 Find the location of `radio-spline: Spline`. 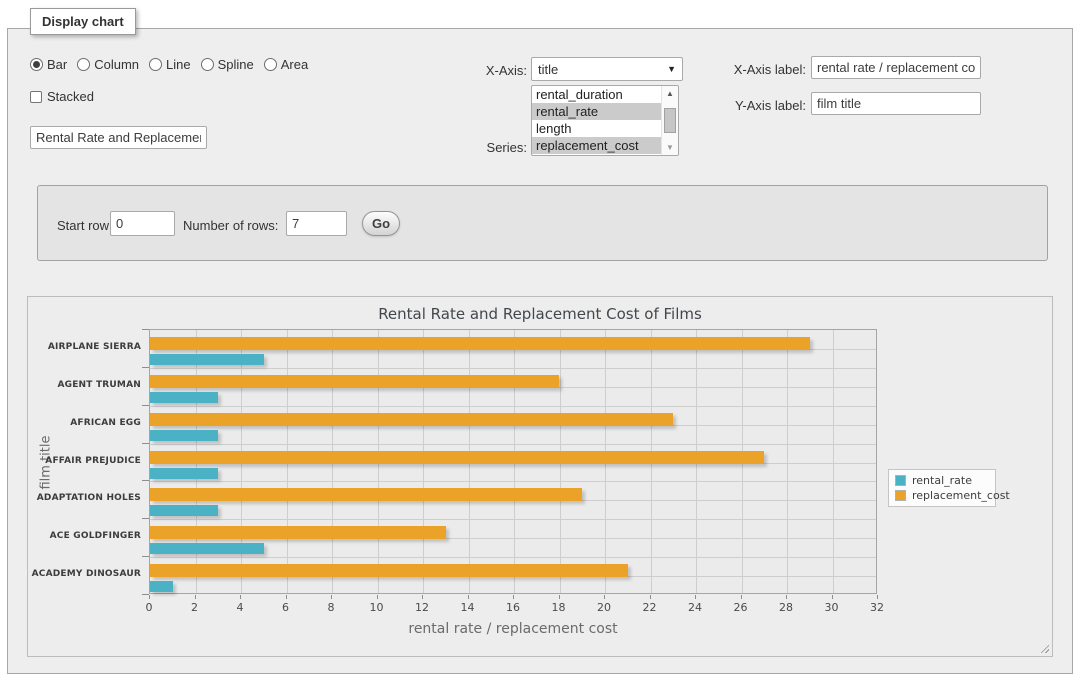

radio-spline: Spline is located at coordinates (227, 64).